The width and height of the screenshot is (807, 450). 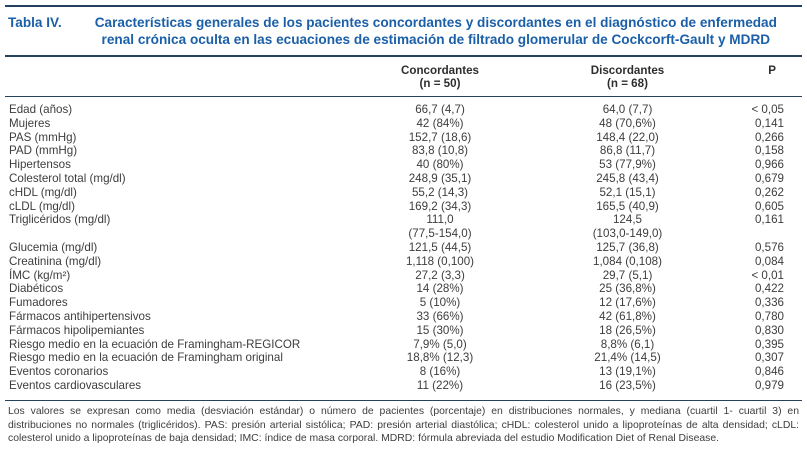 I want to click on row-label: Diabéticos, so click(x=36, y=289).